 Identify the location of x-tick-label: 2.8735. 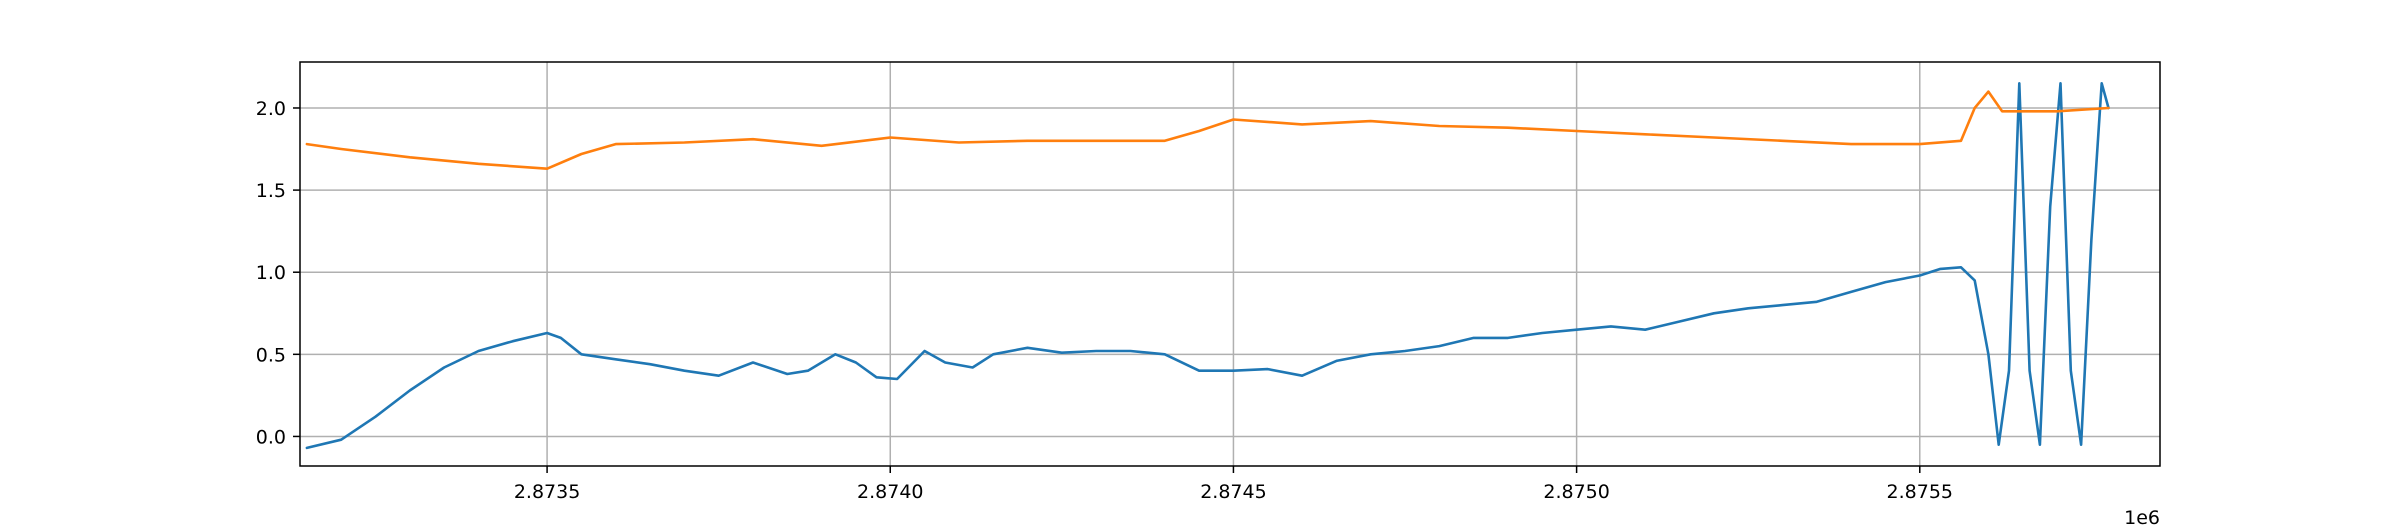
(547, 492).